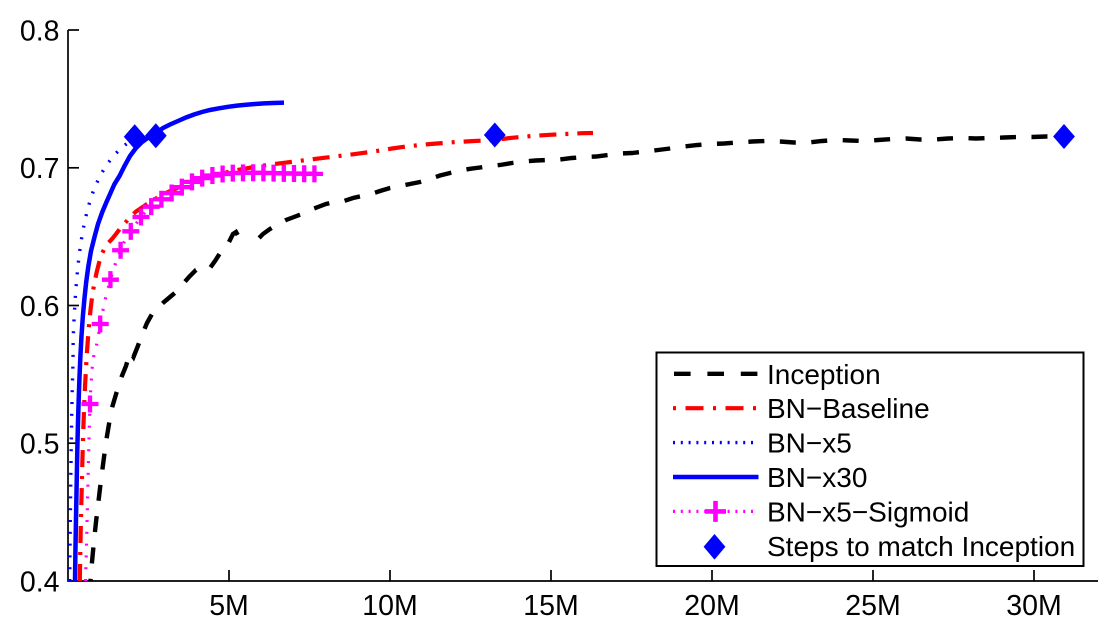  What do you see at coordinates (809, 443) in the screenshot?
I see `svg-text: BN−x5` at bounding box center [809, 443].